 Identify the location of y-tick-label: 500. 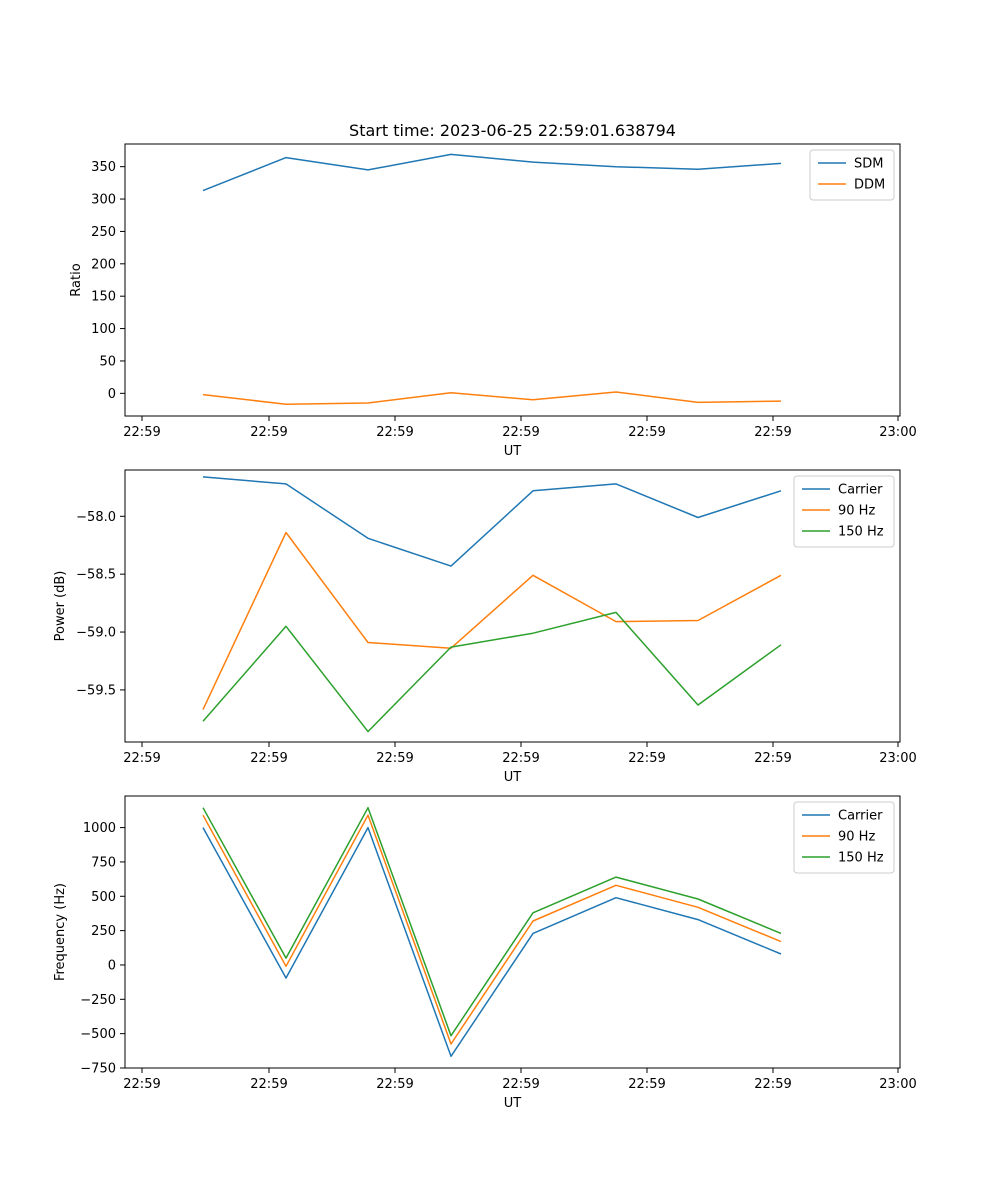
(103, 897).